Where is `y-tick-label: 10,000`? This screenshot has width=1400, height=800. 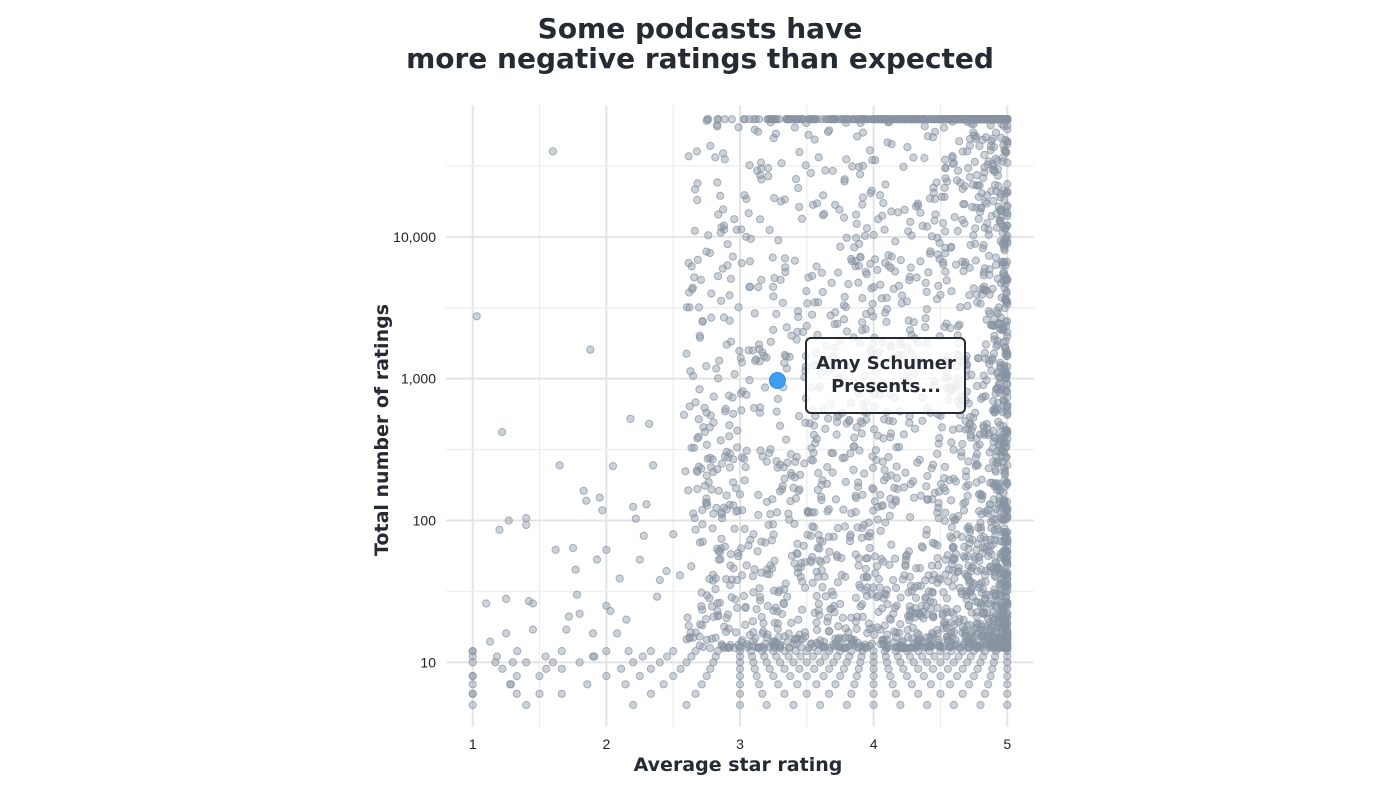
y-tick-label: 10,000 is located at coordinates (414, 237).